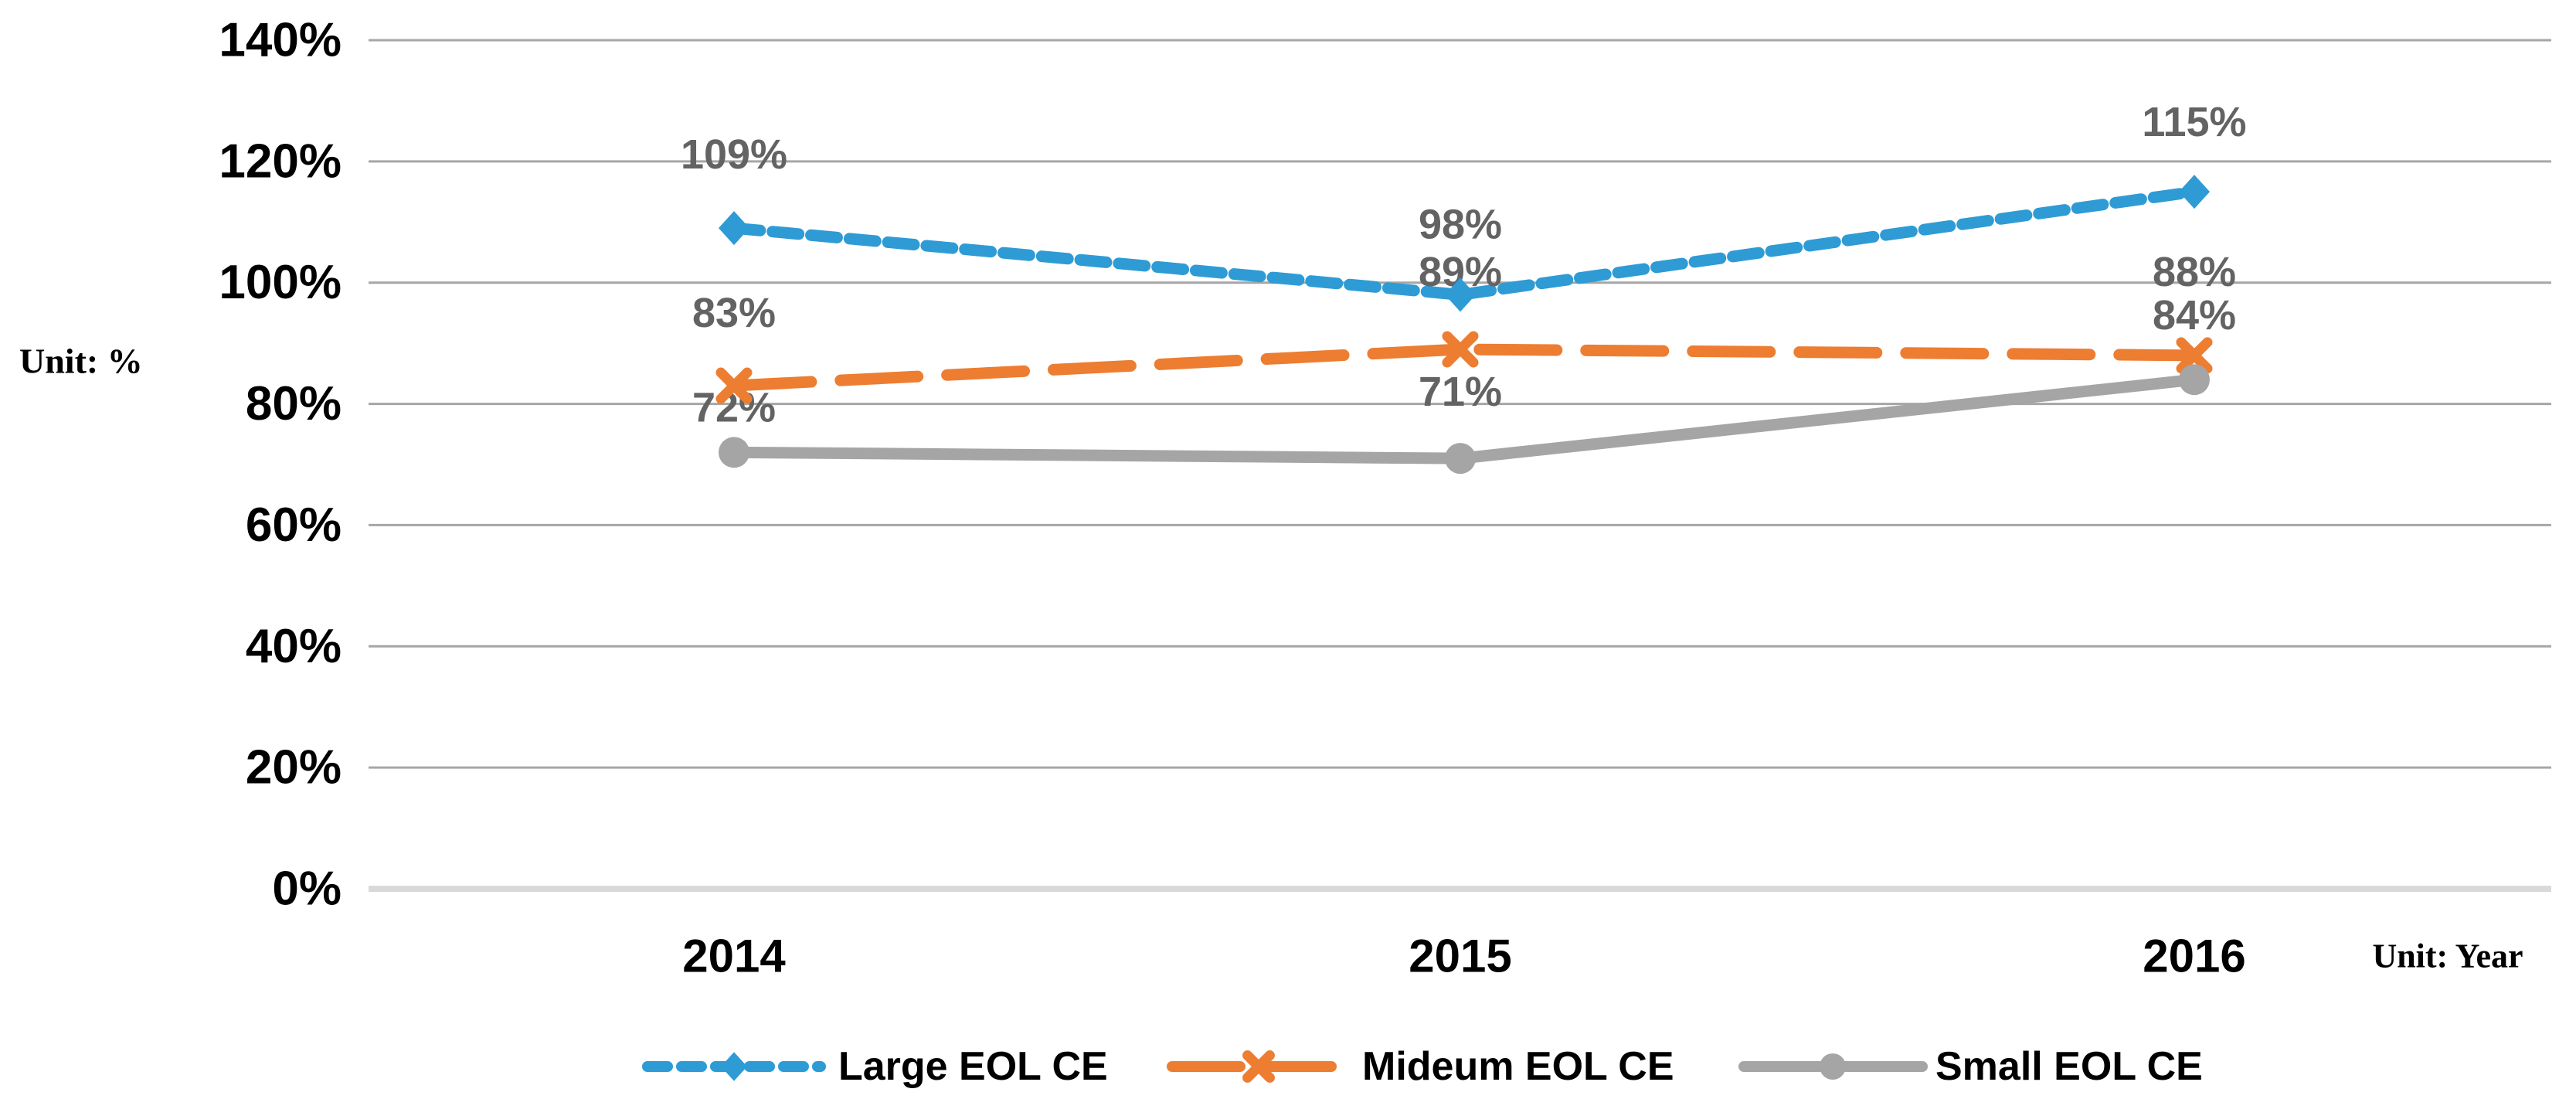 Image resolution: width=2576 pixels, height=1099 pixels. Describe the element at coordinates (2194, 192) in the screenshot. I see `large-eol-ce-2016-diamond-marker` at that location.